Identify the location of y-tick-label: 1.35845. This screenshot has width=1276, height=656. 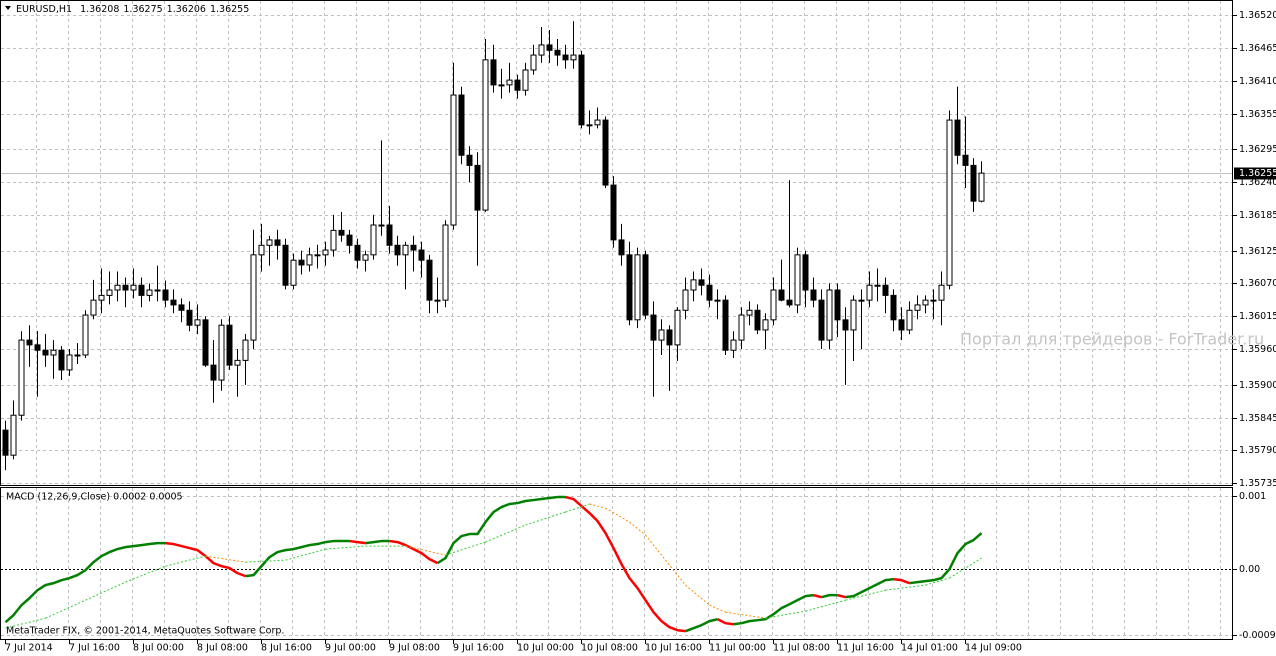
(1257, 418).